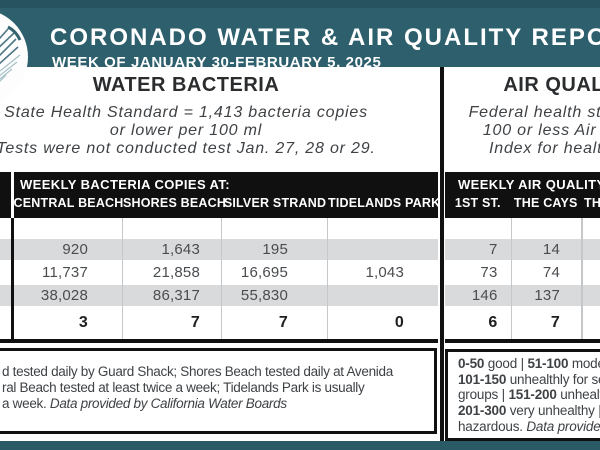  I want to click on table-cell: 73, so click(489, 272).